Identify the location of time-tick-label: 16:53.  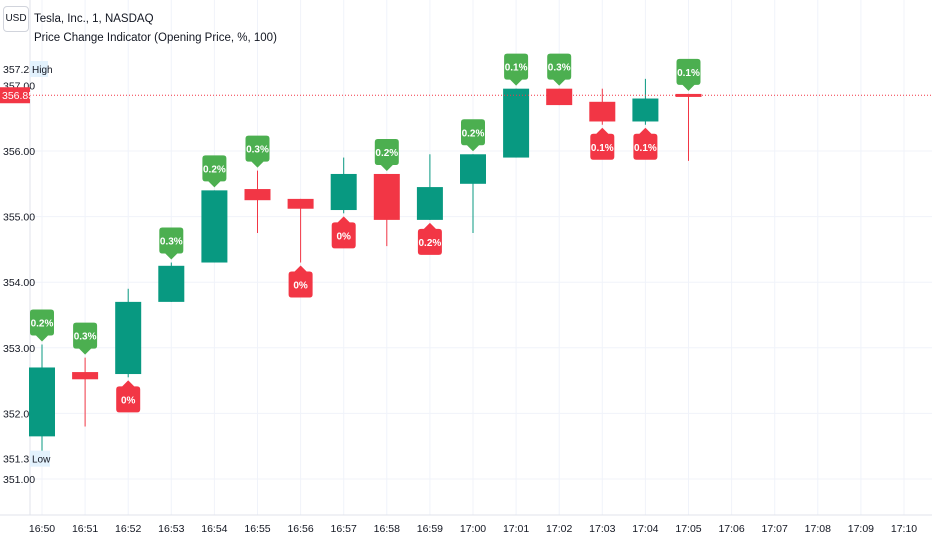
(171, 529).